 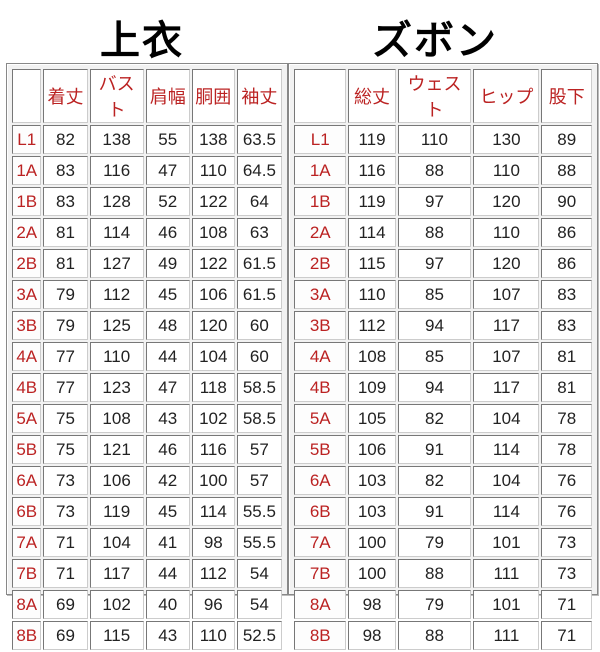 What do you see at coordinates (259, 635) in the screenshot?
I see `table-cell: 52.5` at bounding box center [259, 635].